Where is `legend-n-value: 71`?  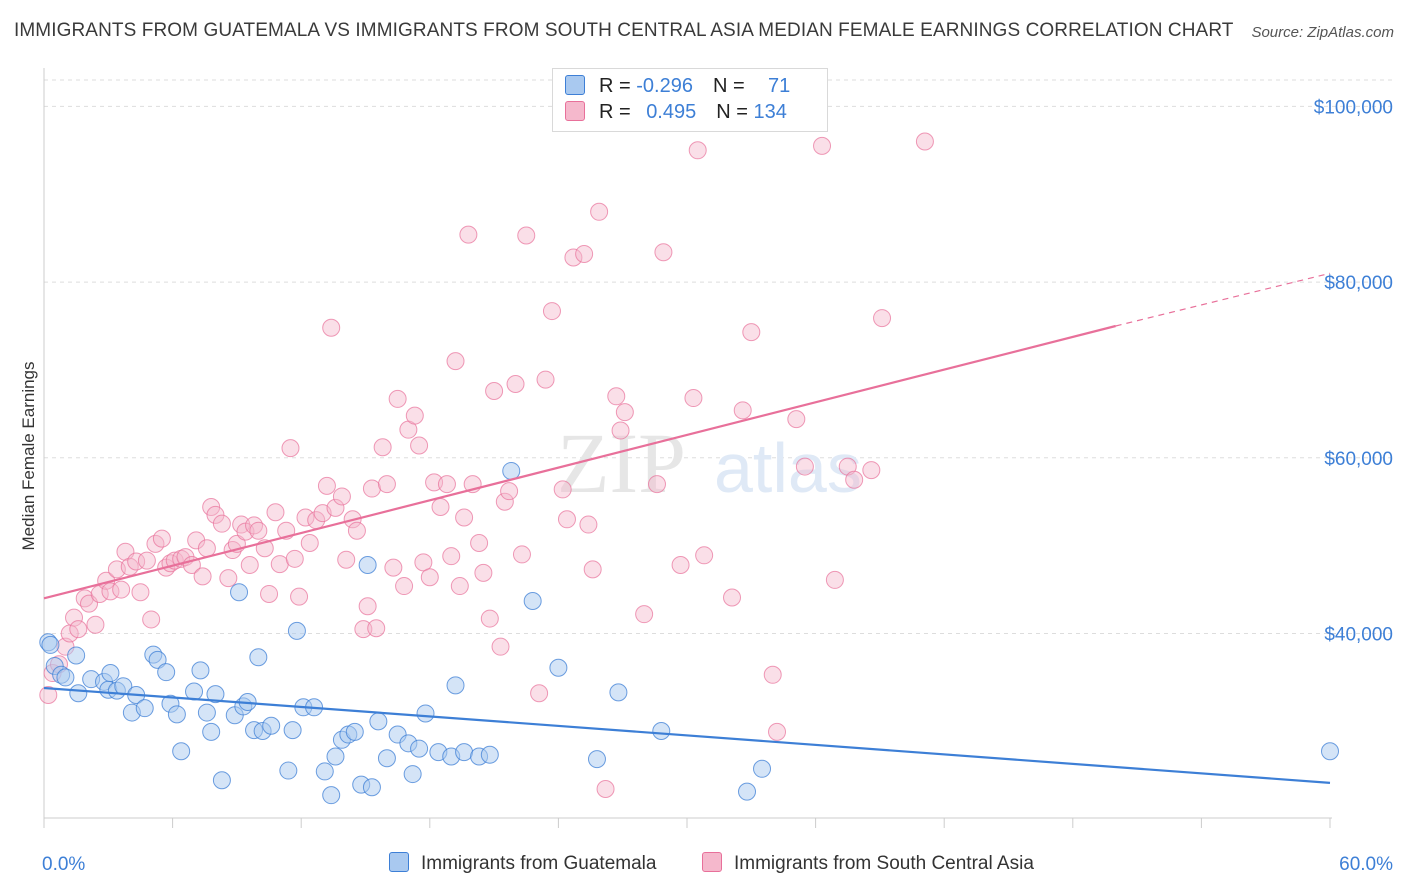 legend-n-value: 71 is located at coordinates (779, 86).